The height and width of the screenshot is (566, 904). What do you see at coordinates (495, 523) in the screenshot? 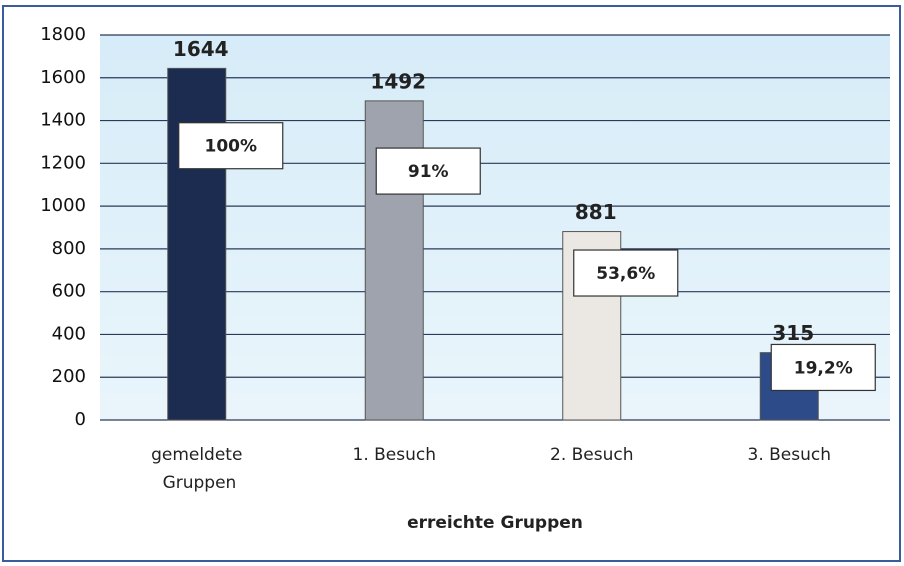
I see `x-axis-label: erreichte Gruppen` at bounding box center [495, 523].